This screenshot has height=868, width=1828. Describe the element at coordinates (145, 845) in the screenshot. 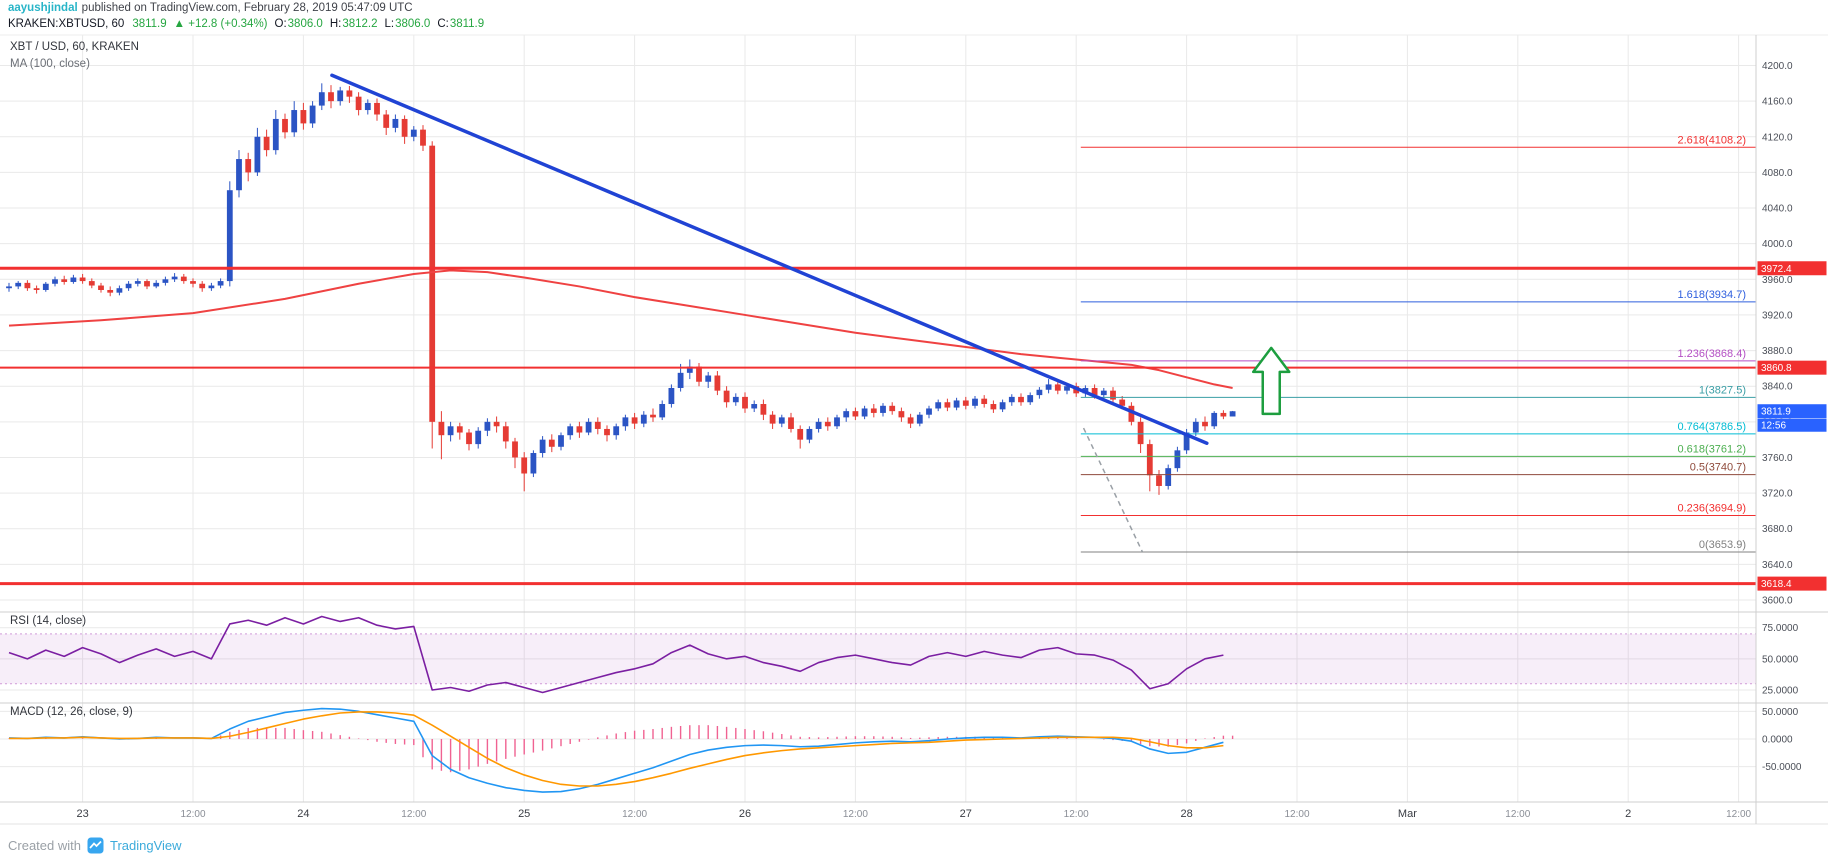

I see `tradingview-brand: TradingView` at that location.